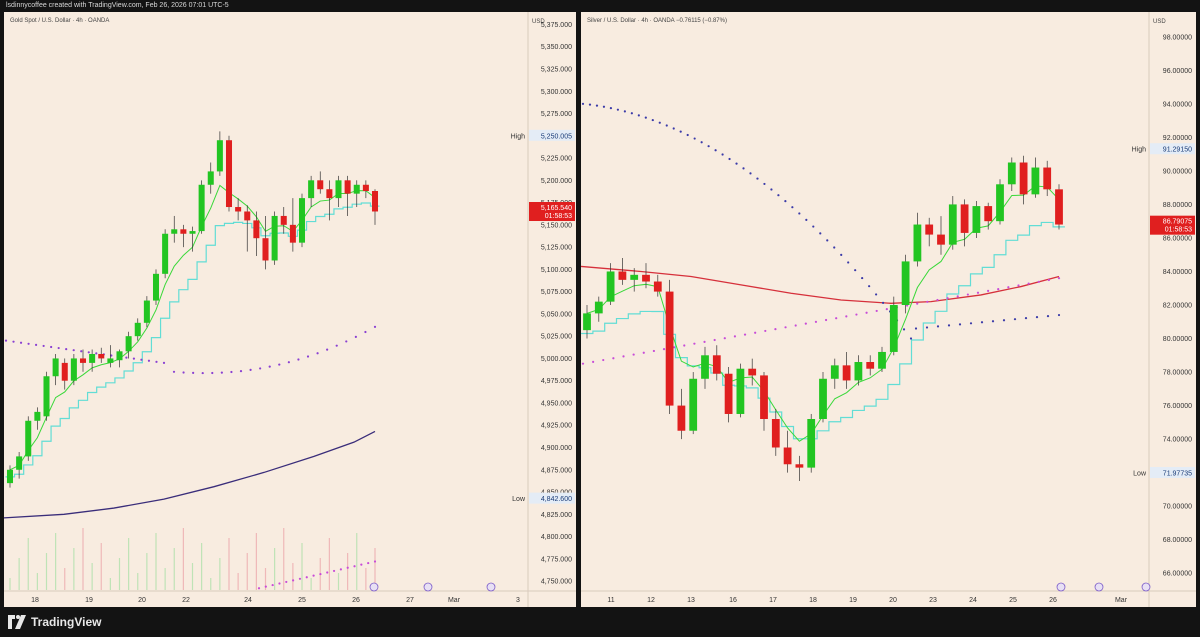  What do you see at coordinates (853, 600) in the screenshot?
I see `x-tick-label: 19` at bounding box center [853, 600].